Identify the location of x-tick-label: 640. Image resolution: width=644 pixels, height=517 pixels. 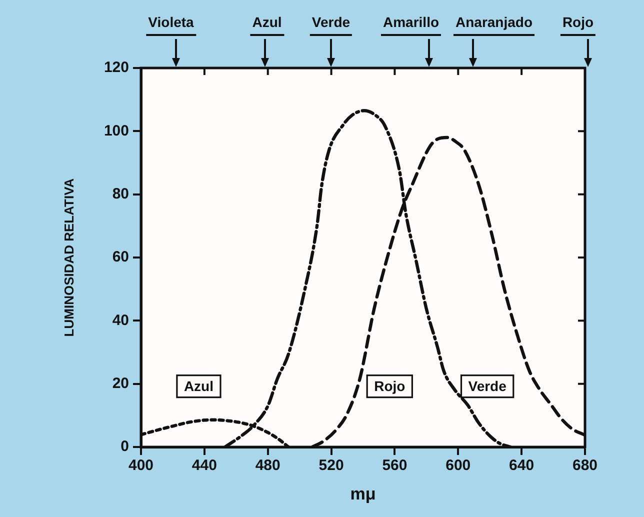
(521, 465).